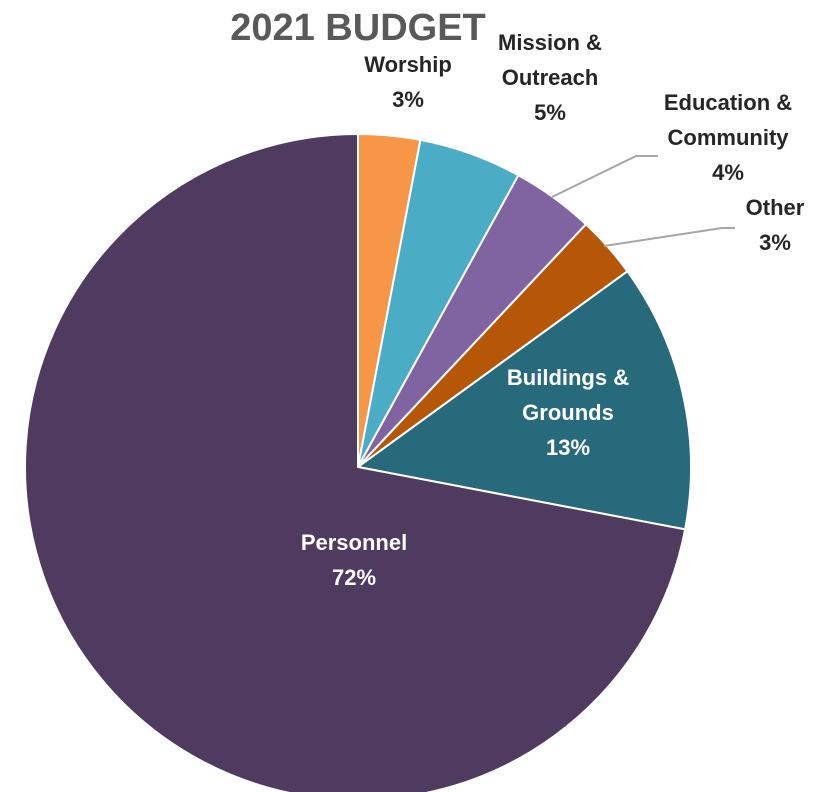 This screenshot has height=792, width=829. Describe the element at coordinates (775, 242) in the screenshot. I see `slice-value-other: 3%` at that location.